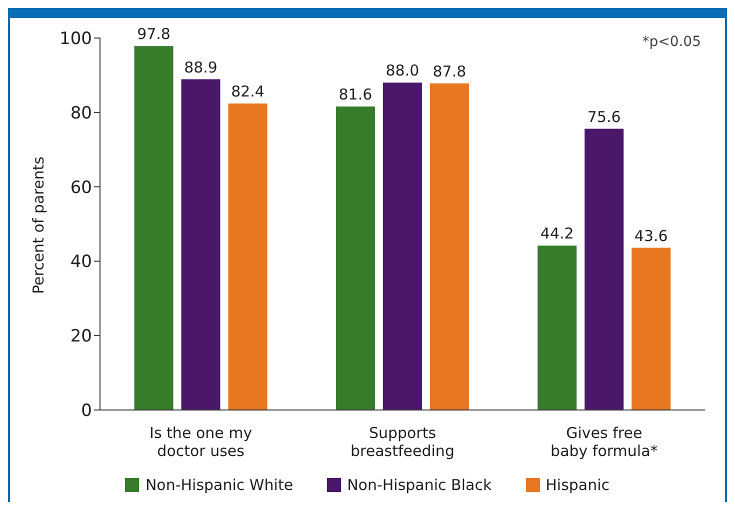  Describe the element at coordinates (81, 113) in the screenshot. I see `y-tick-label: 80` at that location.